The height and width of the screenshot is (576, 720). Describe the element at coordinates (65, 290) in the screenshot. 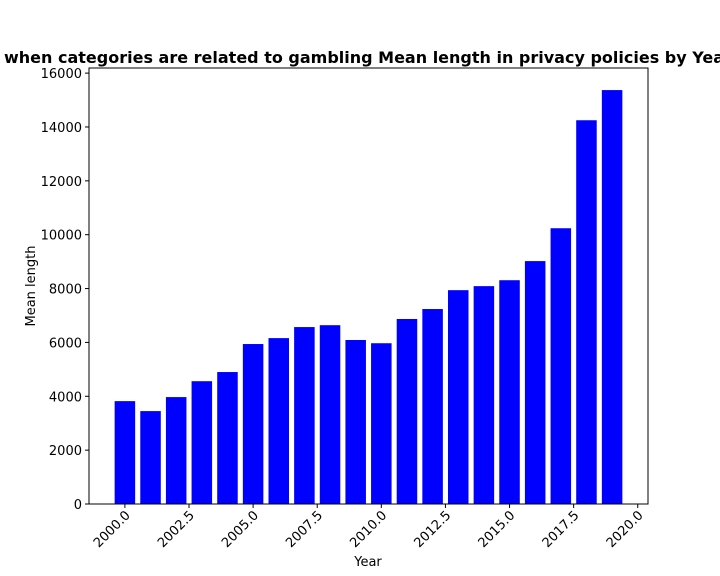

I see `y-tick-label: 8000` at that location.